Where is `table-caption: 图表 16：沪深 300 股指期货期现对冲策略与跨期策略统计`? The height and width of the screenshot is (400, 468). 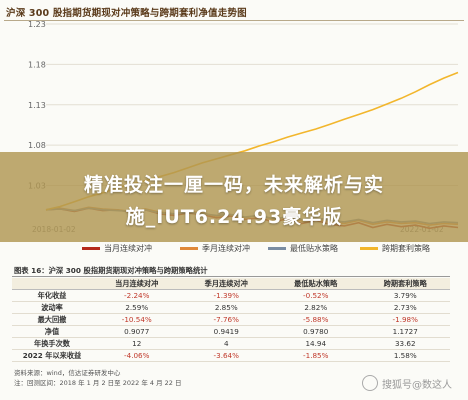 table-caption: 图表 16：沪深 300 股指期货期现对冲策略与跨期策略统计 is located at coordinates (111, 270).